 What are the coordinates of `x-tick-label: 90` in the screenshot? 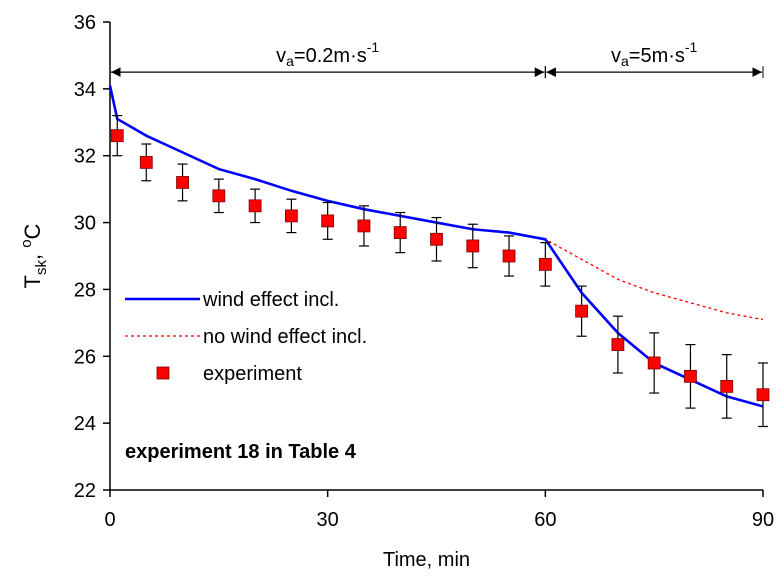 It's located at (763, 520).